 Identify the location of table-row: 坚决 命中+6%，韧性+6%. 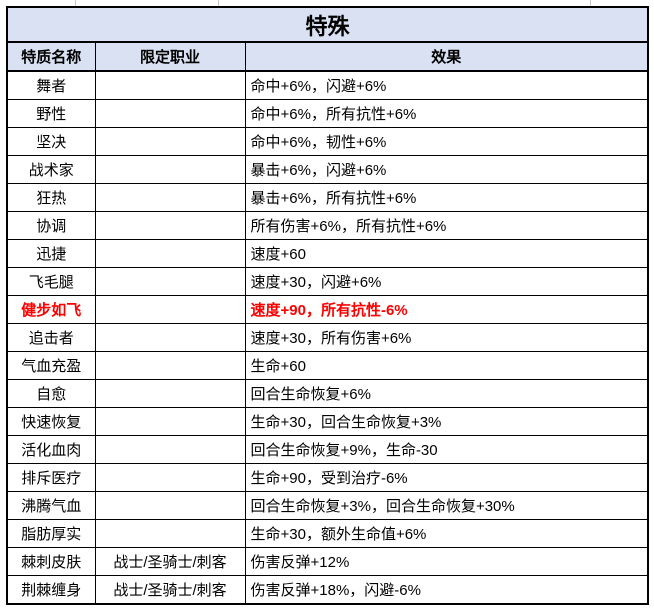
(327, 141).